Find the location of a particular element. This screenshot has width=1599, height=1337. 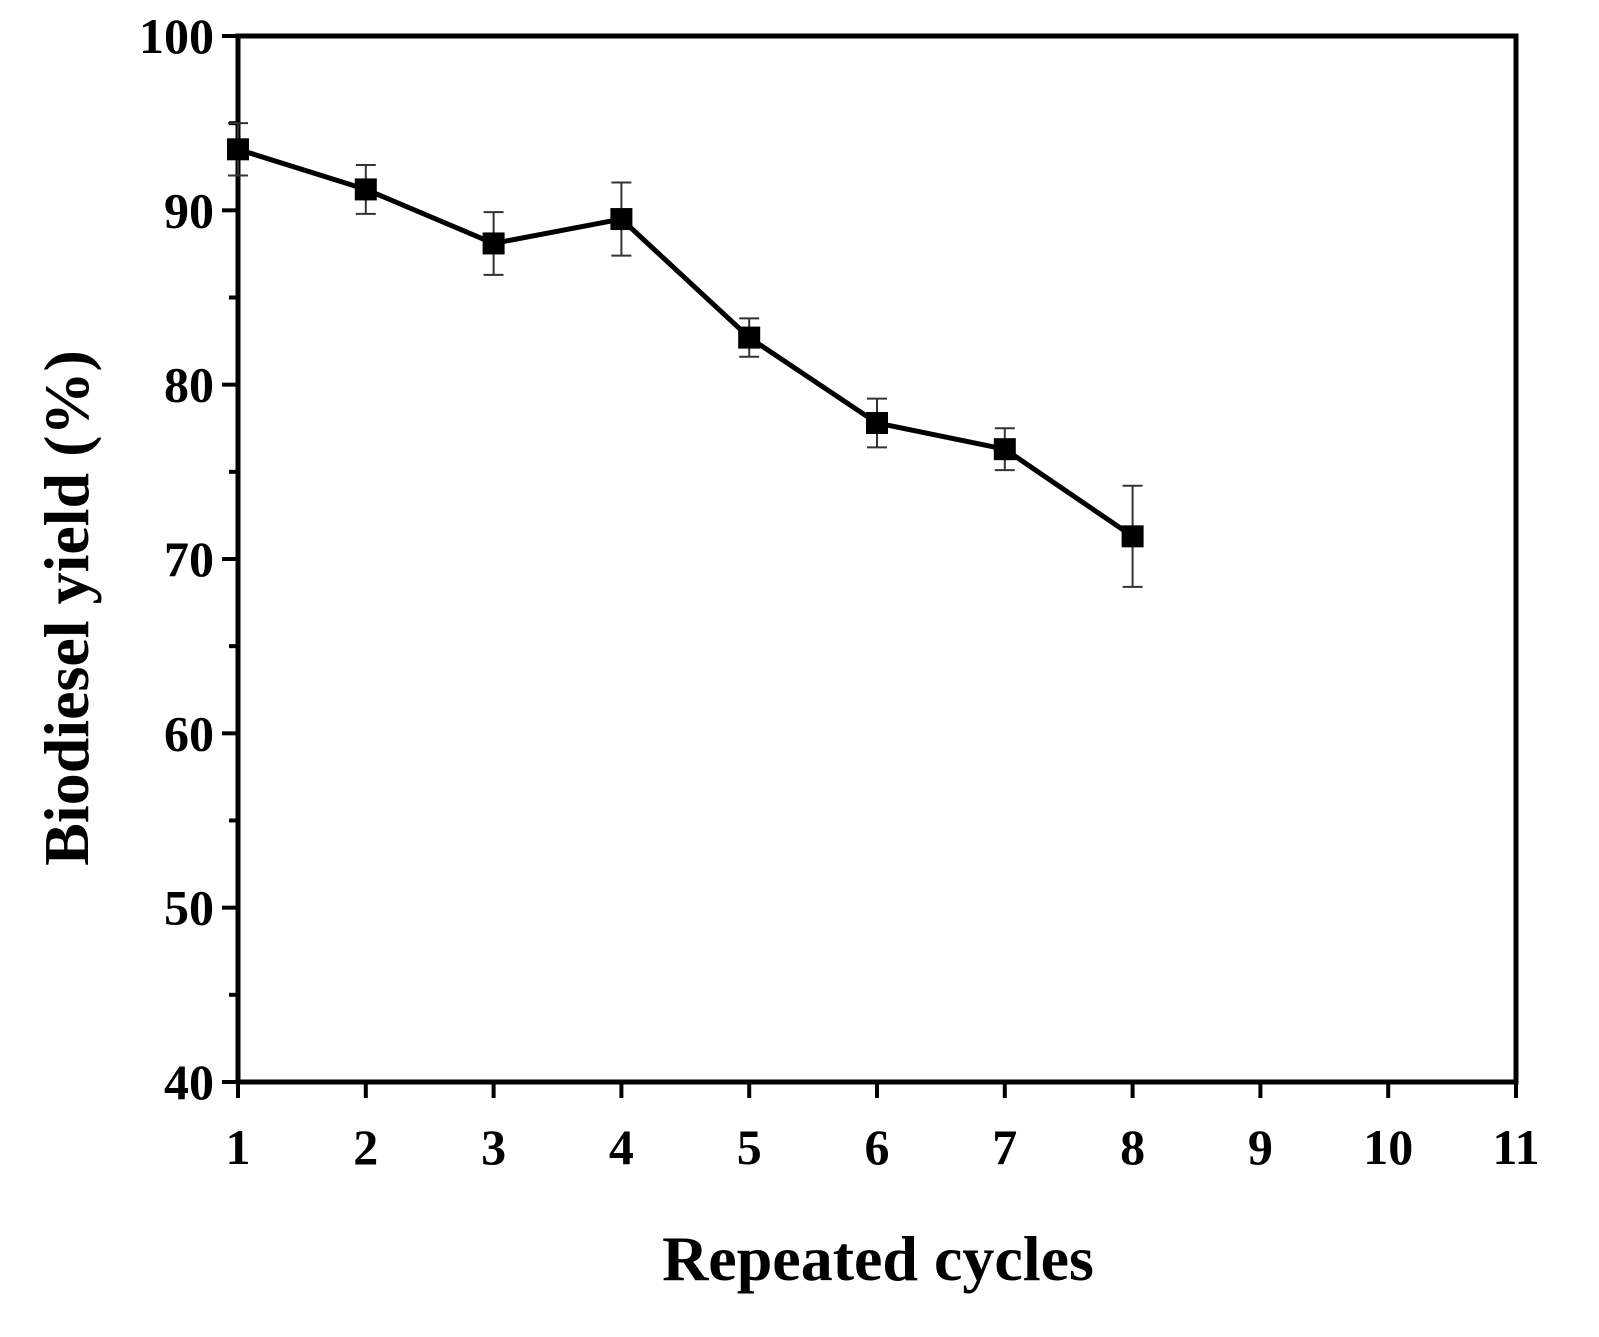

x-tick-label-10: 10 is located at coordinates (1388, 1147).